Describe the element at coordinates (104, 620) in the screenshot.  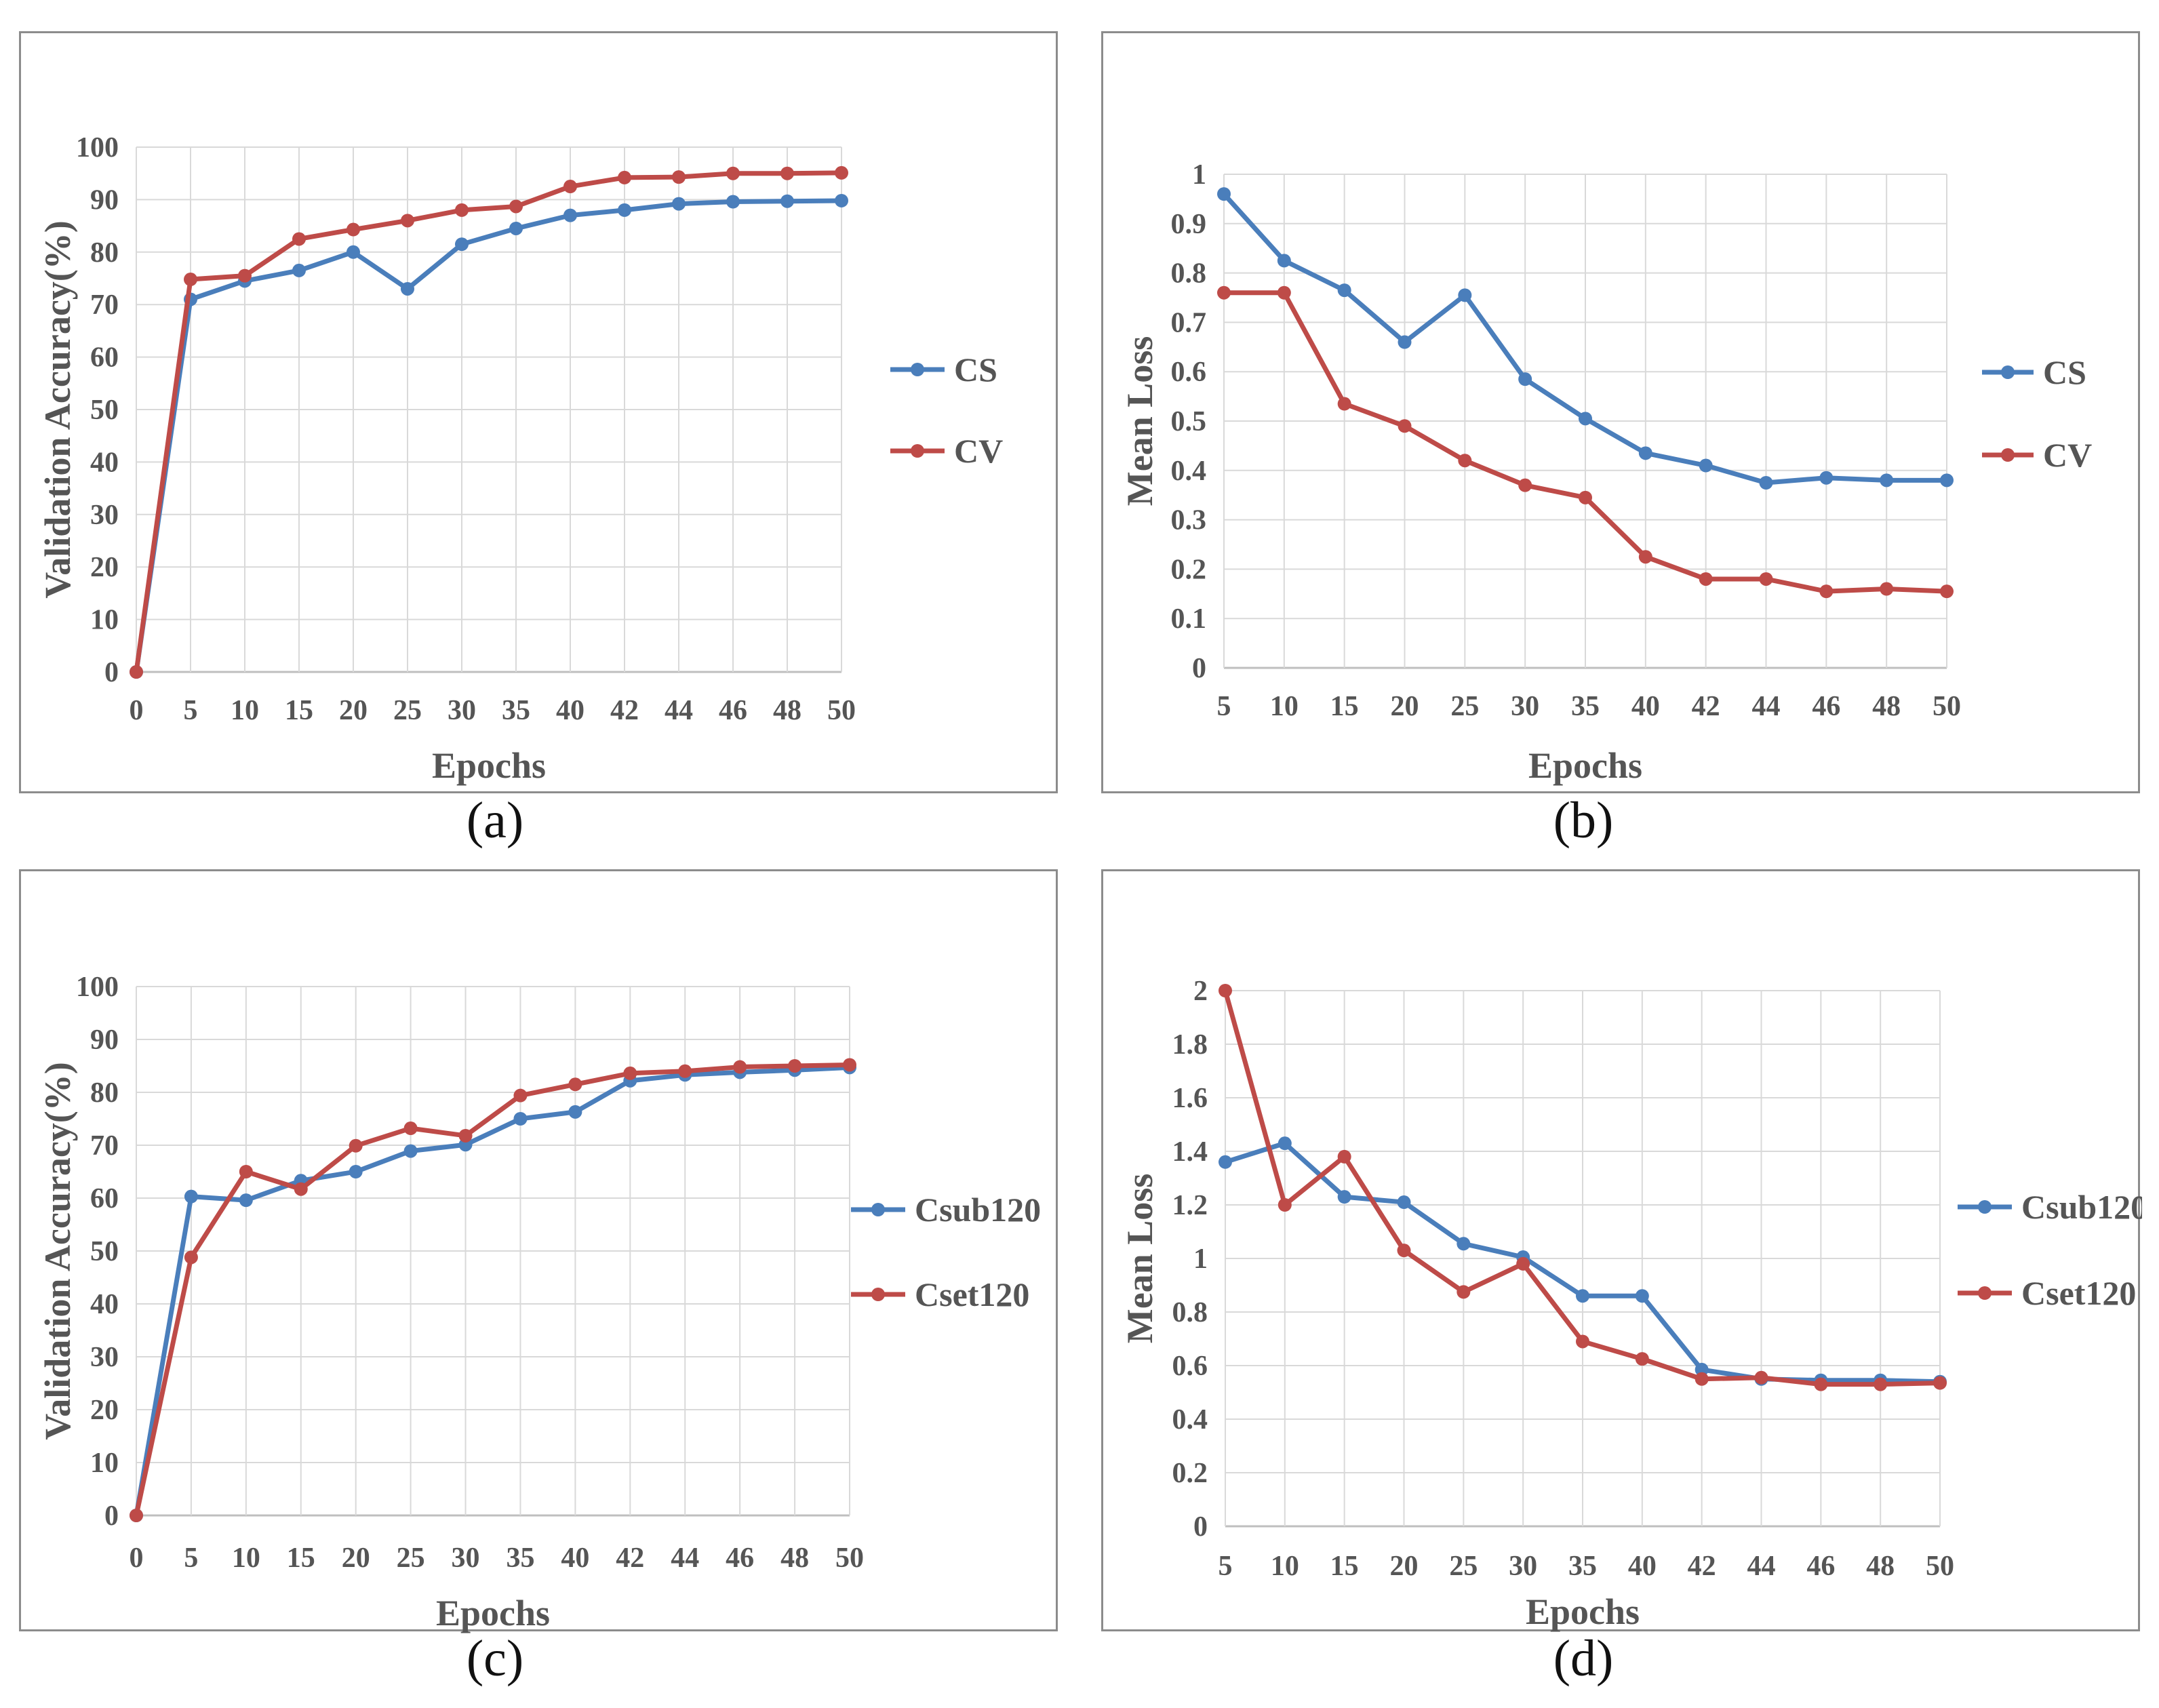
I see `y-tick-label: 10` at that location.